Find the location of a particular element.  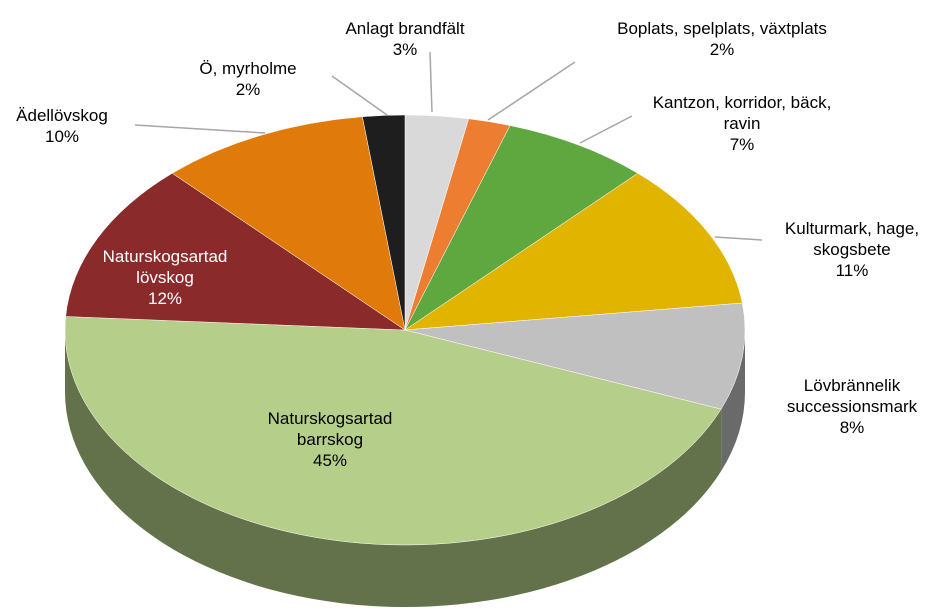

slice-side is located at coordinates (733, 401).